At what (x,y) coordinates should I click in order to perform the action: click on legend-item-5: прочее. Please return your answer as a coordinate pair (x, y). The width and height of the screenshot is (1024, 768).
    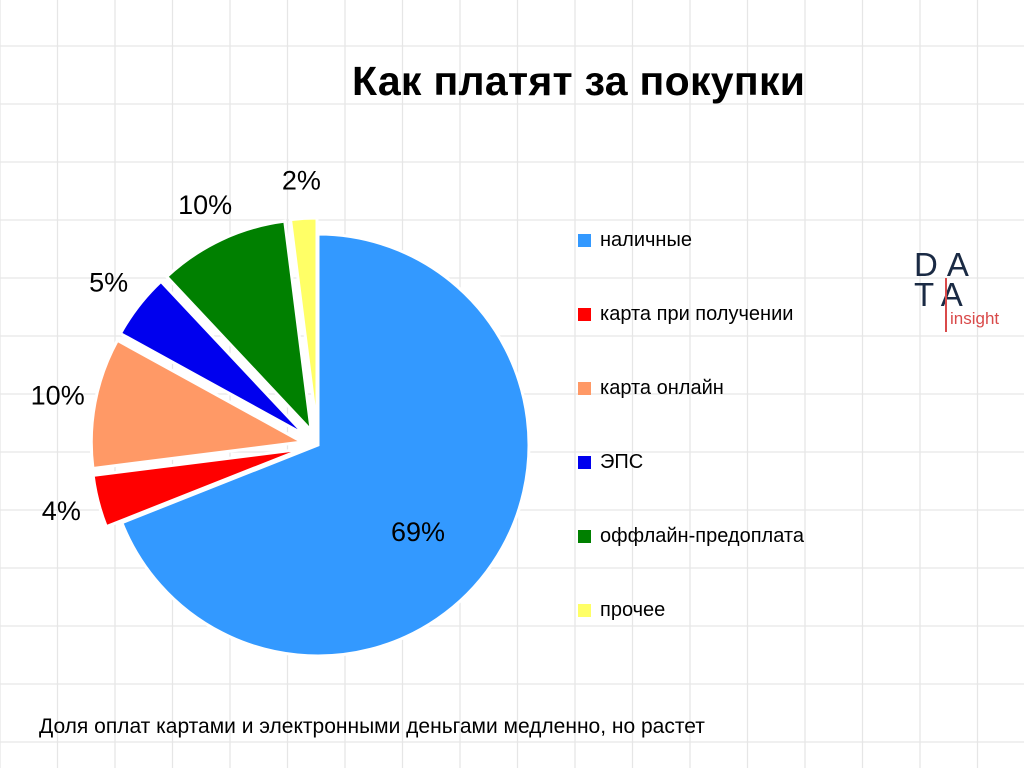
    Looking at the image, I should click on (621, 610).